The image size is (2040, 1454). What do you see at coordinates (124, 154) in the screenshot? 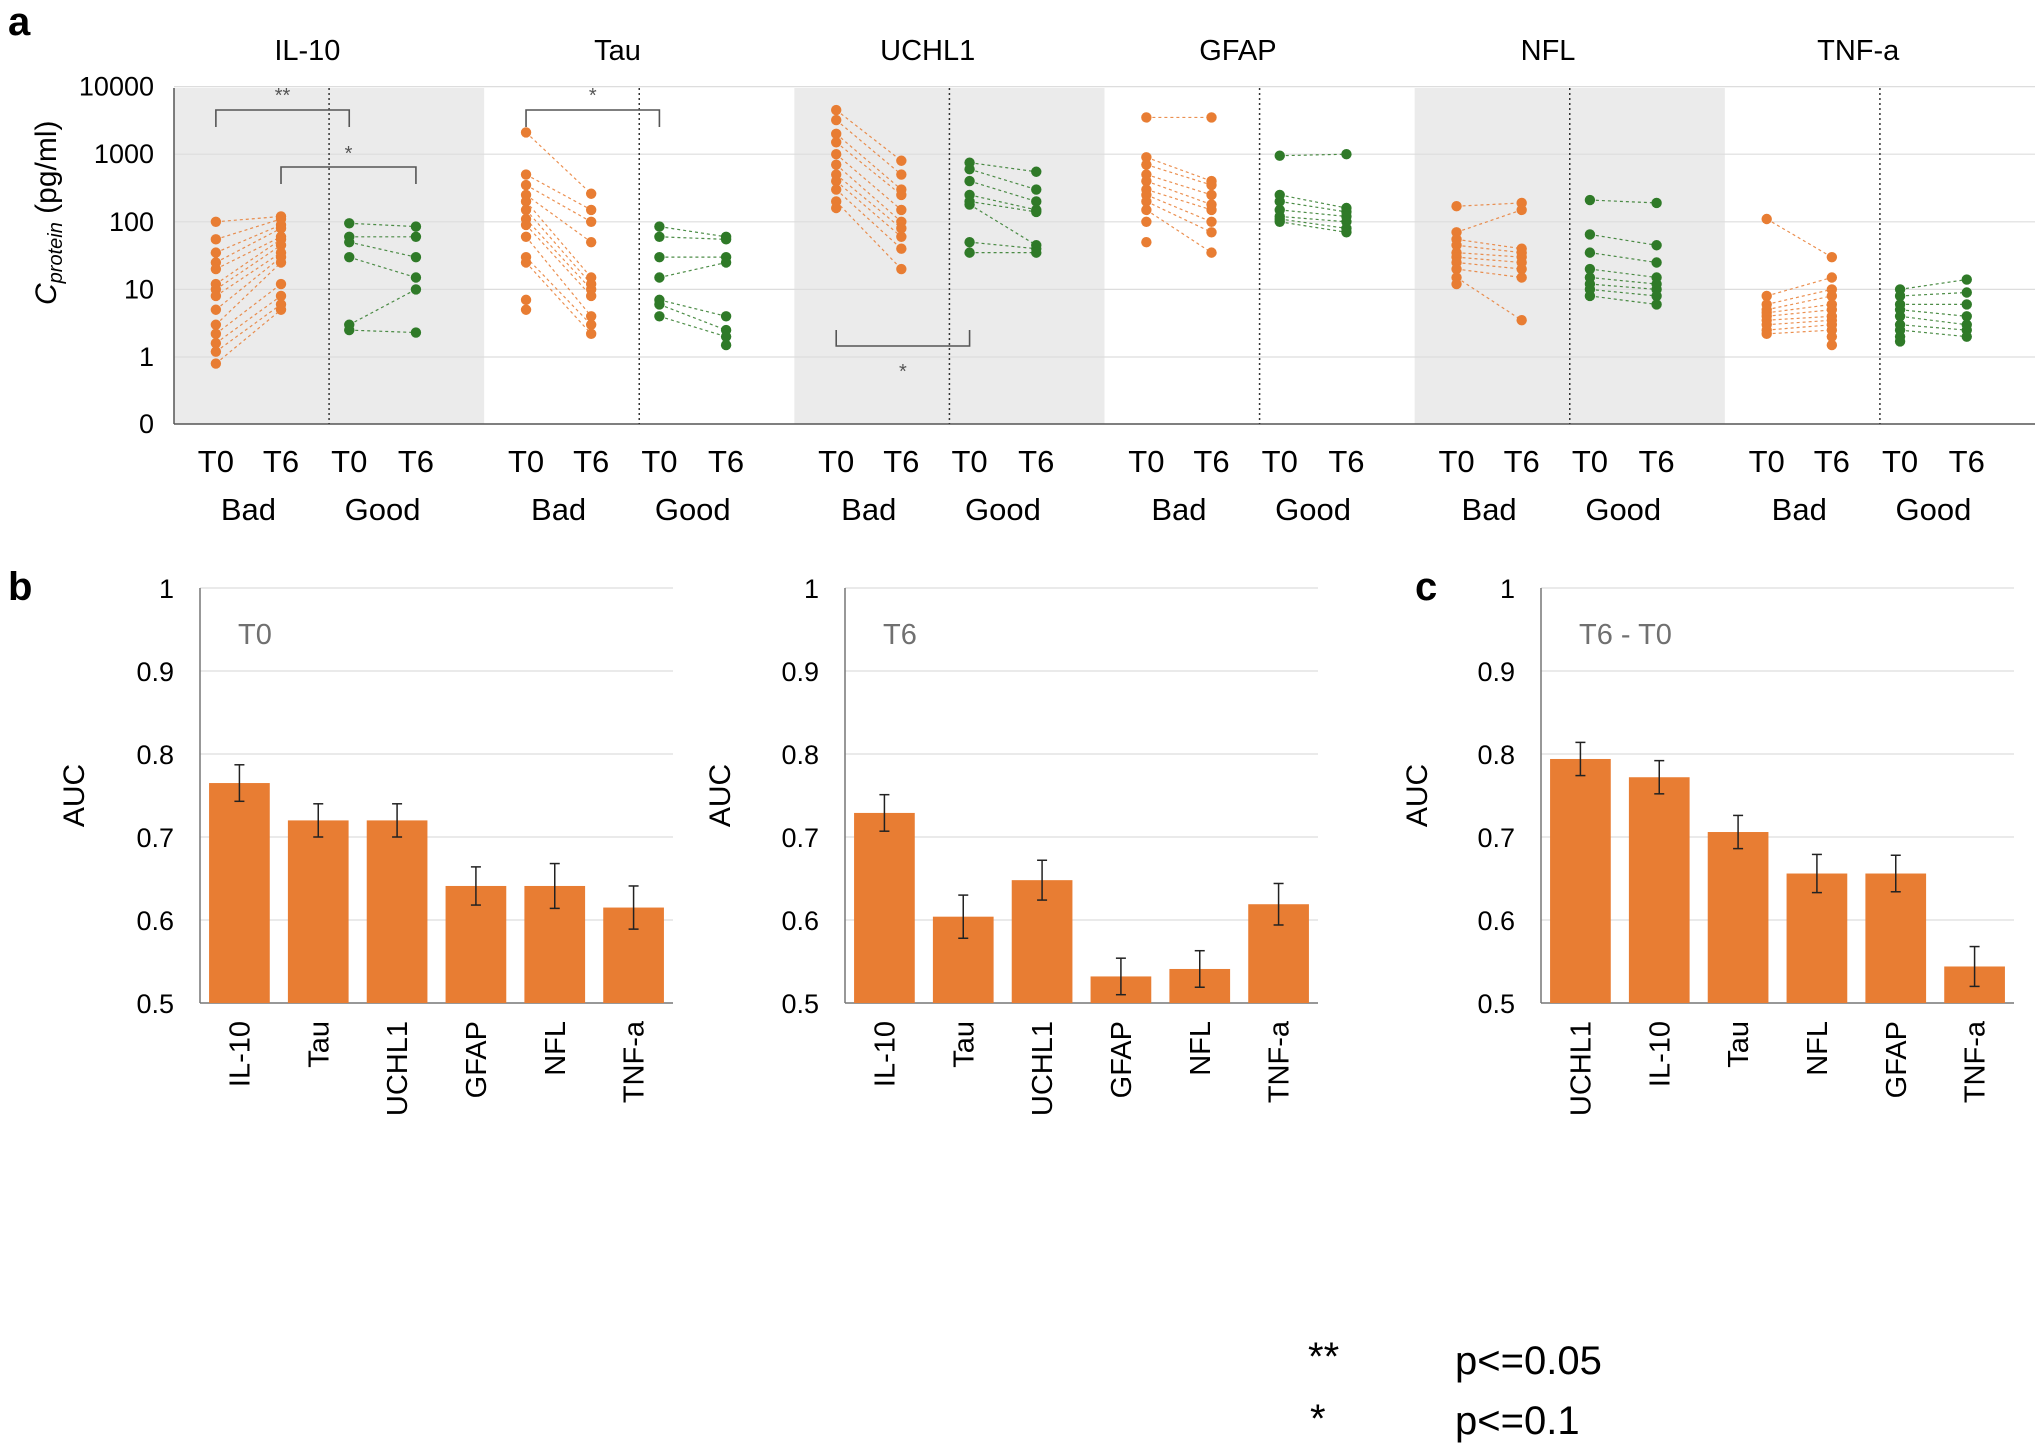
I see `panel-a-y-tick: 1000` at bounding box center [124, 154].